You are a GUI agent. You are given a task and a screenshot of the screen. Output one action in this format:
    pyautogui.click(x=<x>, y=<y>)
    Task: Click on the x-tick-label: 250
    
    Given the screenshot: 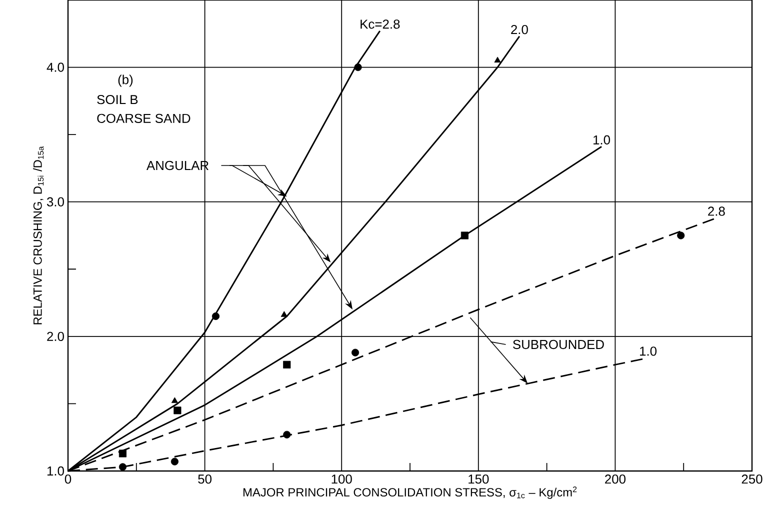 What is the action you would take?
    pyautogui.click(x=752, y=479)
    